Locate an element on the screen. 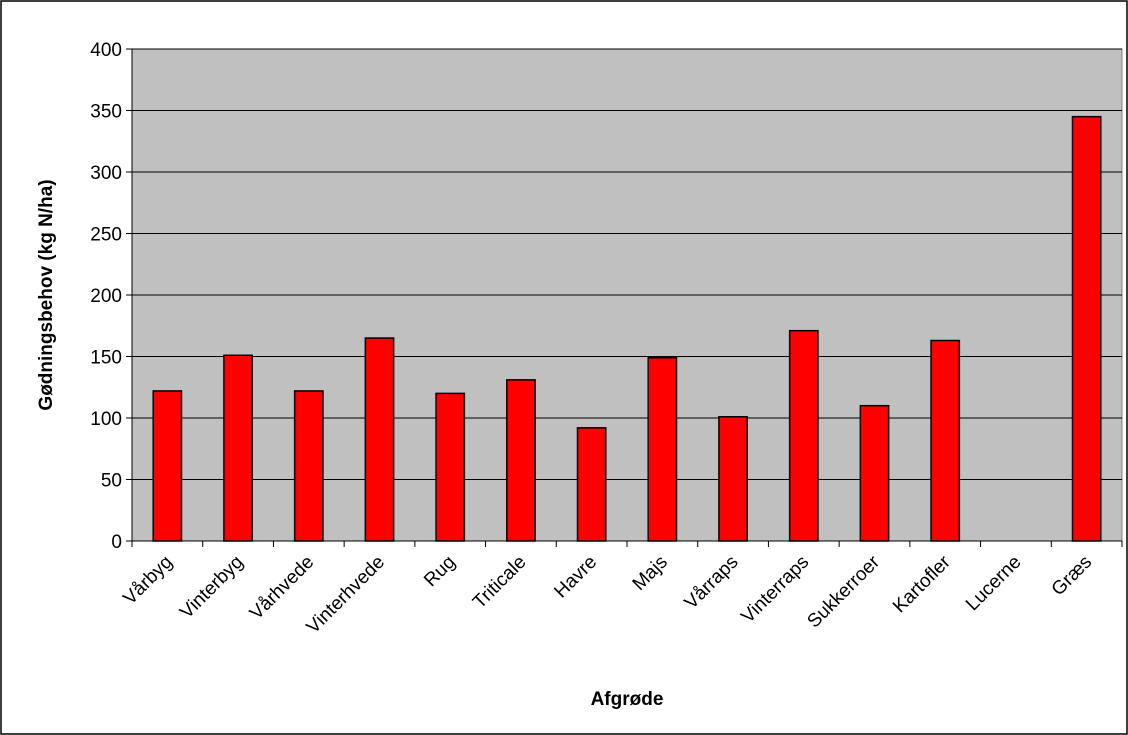 This screenshot has height=735, width=1128. y-tick-label: 200 is located at coordinates (106, 296).